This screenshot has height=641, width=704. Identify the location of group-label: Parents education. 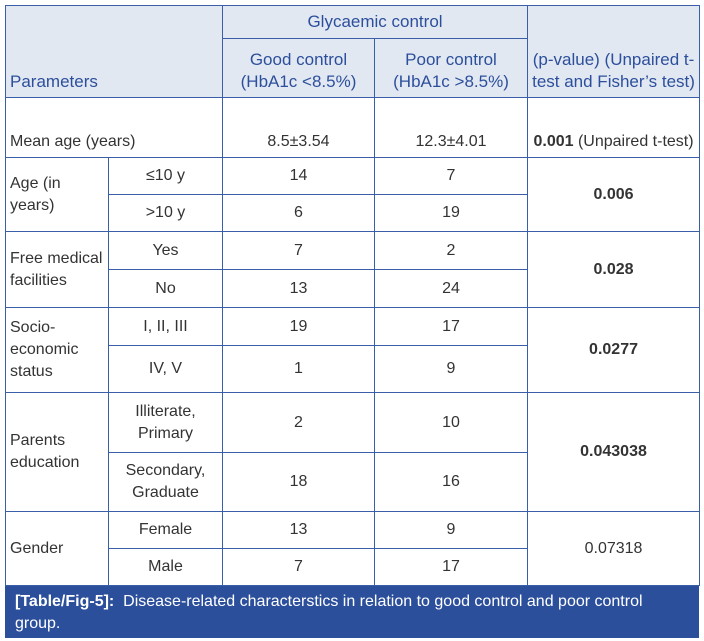
(57, 452).